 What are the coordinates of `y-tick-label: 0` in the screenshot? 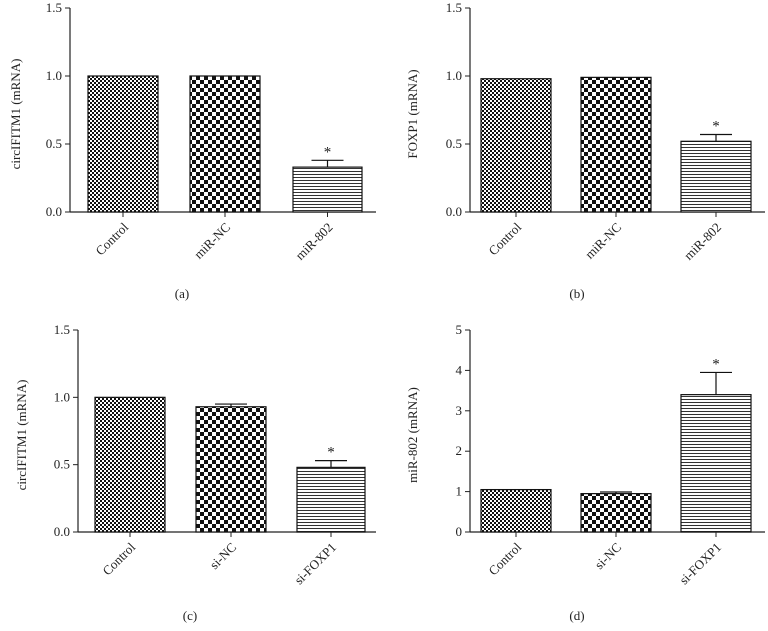 It's located at (459, 531).